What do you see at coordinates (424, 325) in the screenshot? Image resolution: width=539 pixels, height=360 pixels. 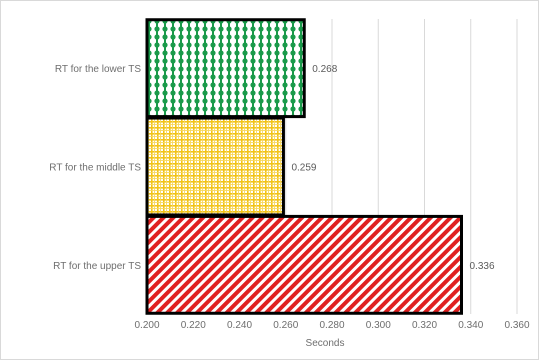 I see `x-tick-label: 0.320` at bounding box center [424, 325].